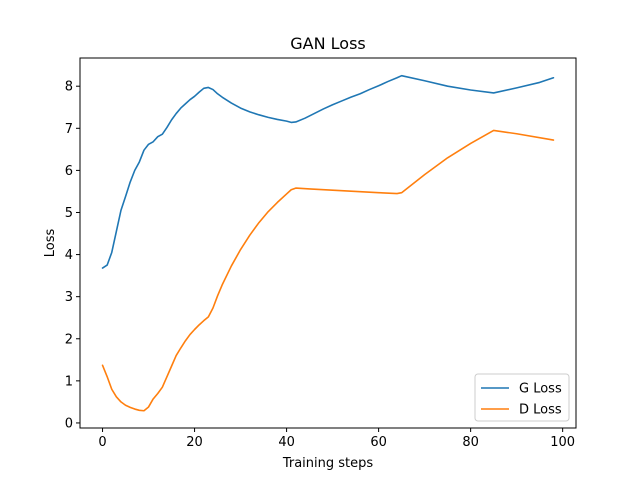 The width and height of the screenshot is (640, 480). I want to click on legend: G Loss D Loss, so click(522, 397).